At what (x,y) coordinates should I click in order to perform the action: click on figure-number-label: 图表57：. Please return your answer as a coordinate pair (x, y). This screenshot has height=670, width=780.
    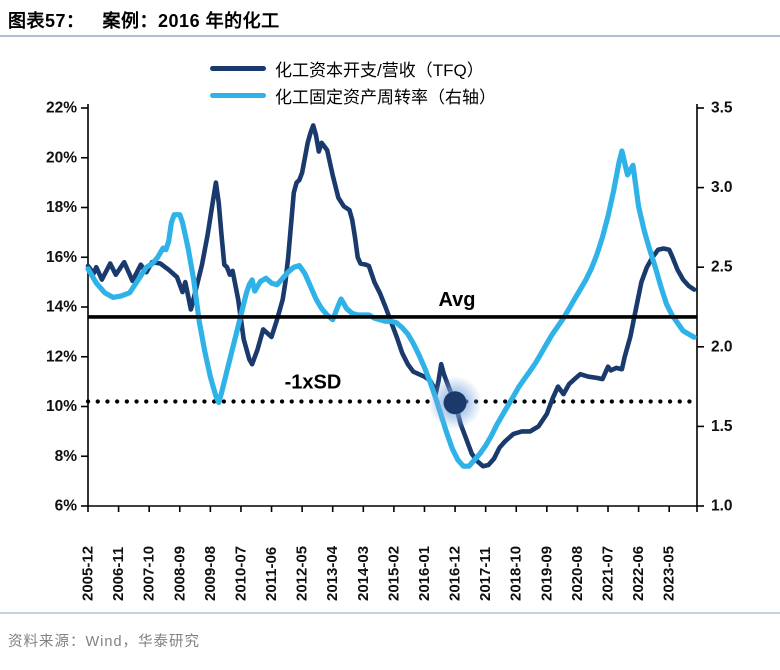
    Looking at the image, I should click on (46, 21).